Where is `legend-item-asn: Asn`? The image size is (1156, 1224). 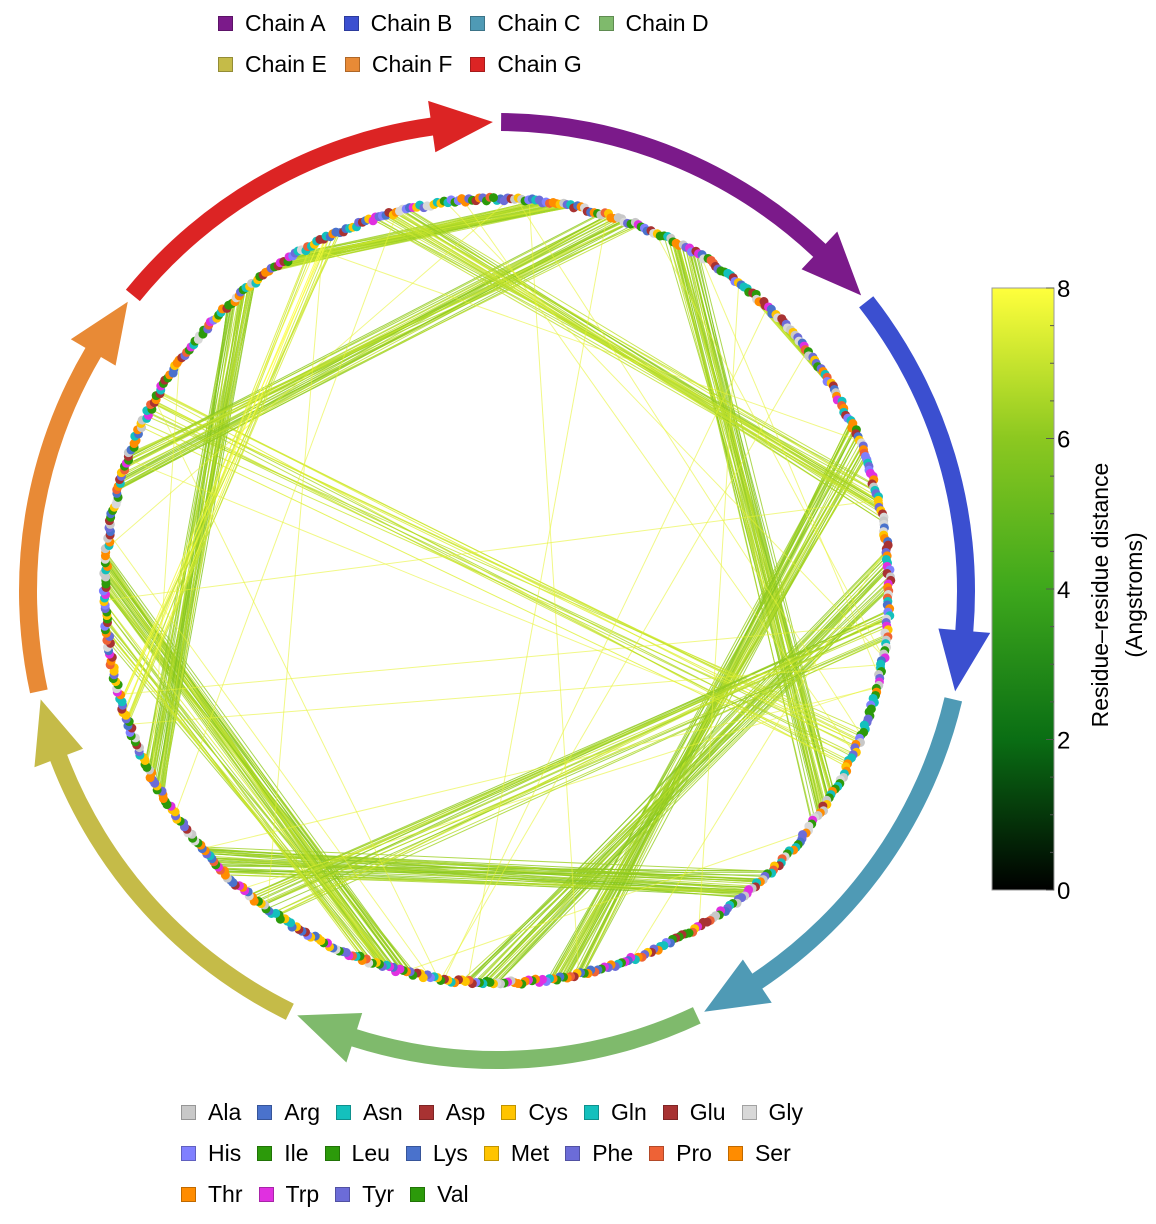
legend-item-asn: Asn is located at coordinates (369, 1112).